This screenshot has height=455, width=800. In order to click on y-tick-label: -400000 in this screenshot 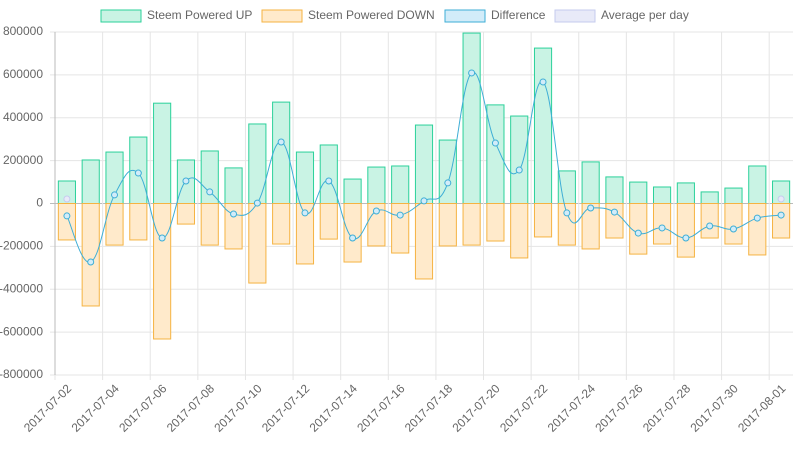, I will do `click(21, 288)`.